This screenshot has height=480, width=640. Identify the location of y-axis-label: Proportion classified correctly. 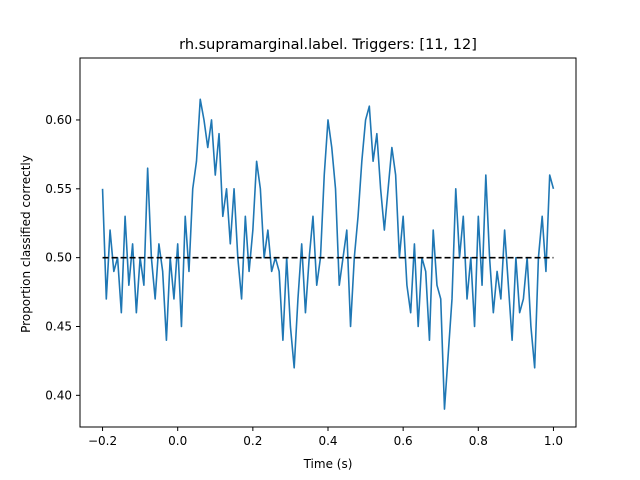
(26, 244).